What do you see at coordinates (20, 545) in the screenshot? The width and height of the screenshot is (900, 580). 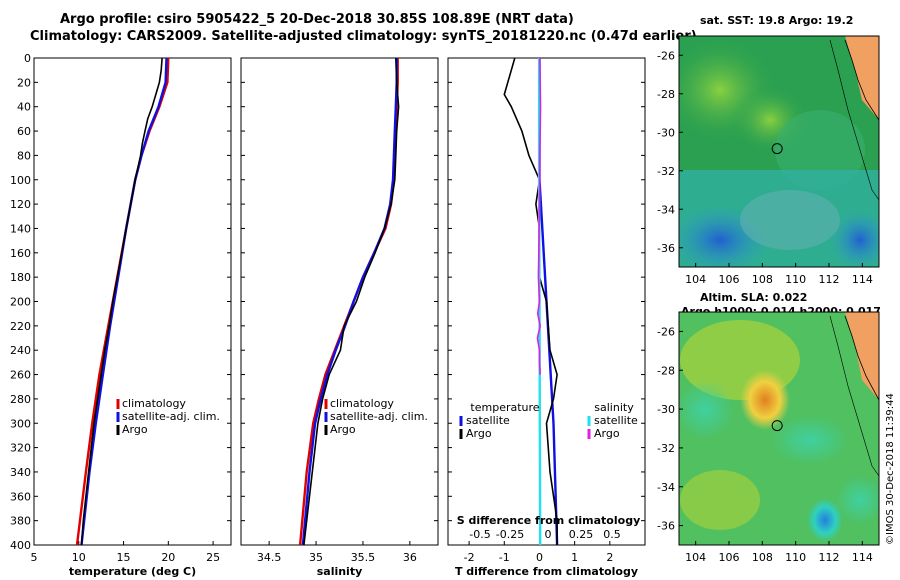 I see `depth-tick-label: 400` at bounding box center [20, 545].